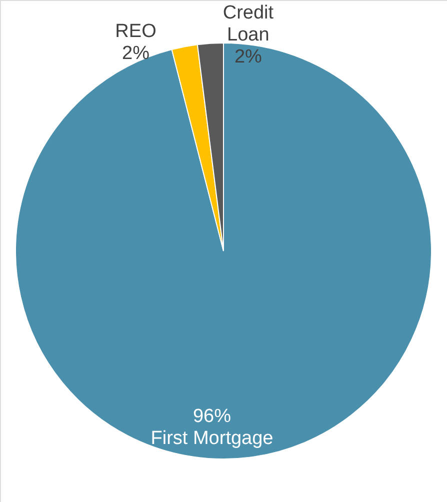  Describe the element at coordinates (248, 24) in the screenshot. I see `slice-label: Credit Loan` at that location.